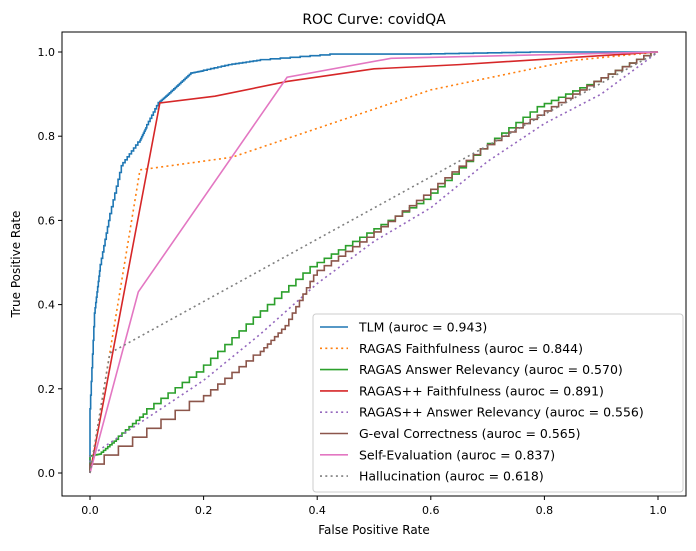 The image size is (696, 551). I want to click on y-tick-label: 0.2, so click(47, 389).